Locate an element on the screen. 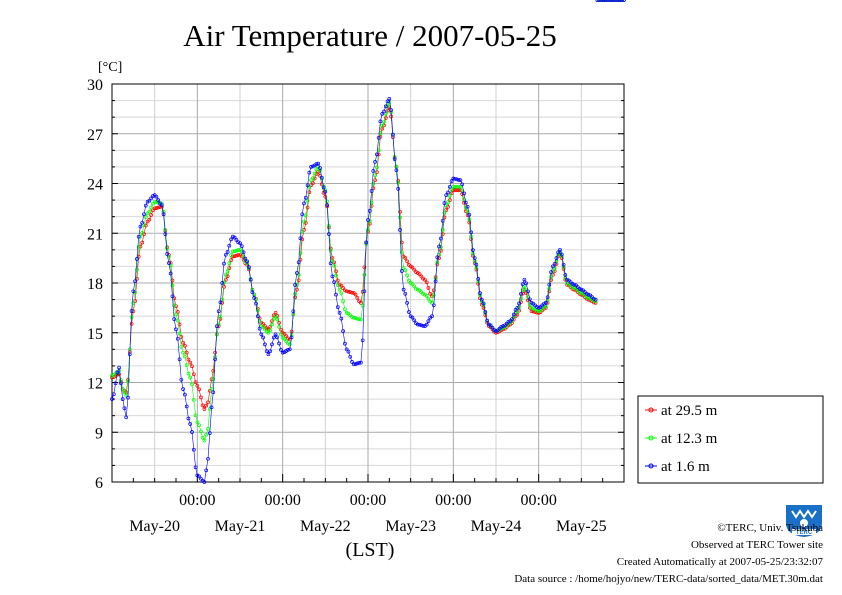 The height and width of the screenshot is (595, 842). day-label: May-22 is located at coordinates (325, 526).